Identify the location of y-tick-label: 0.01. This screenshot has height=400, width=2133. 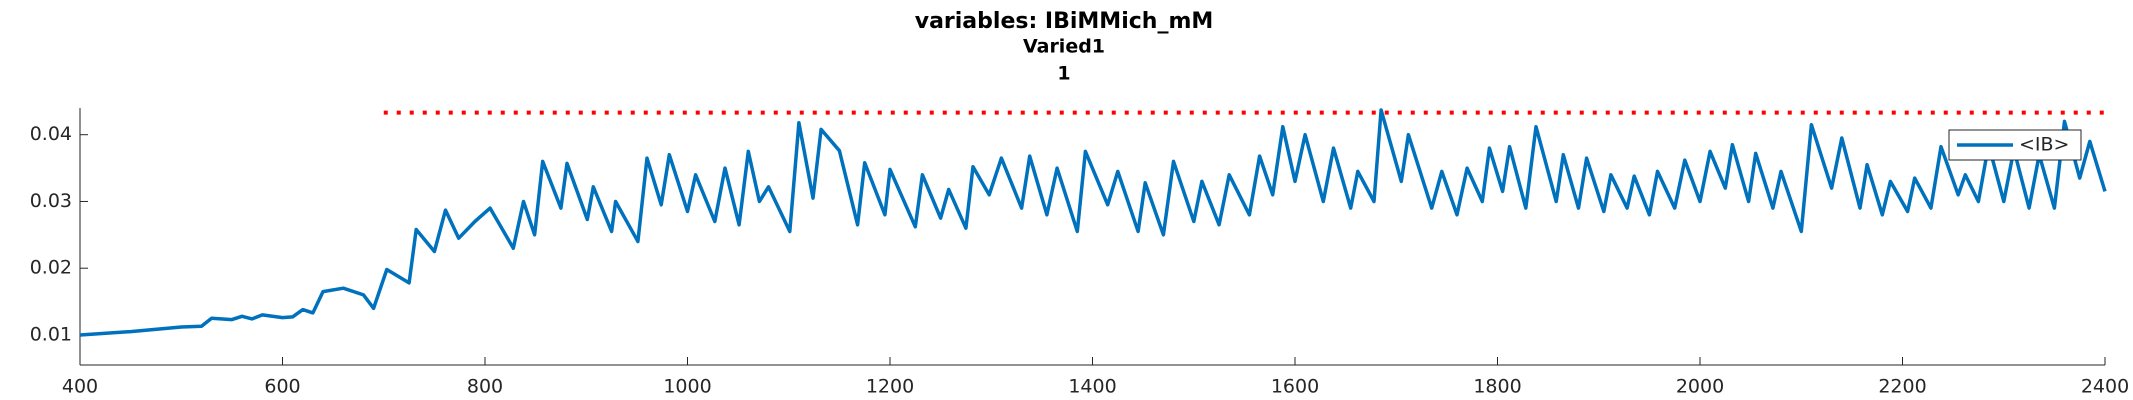
(51, 334).